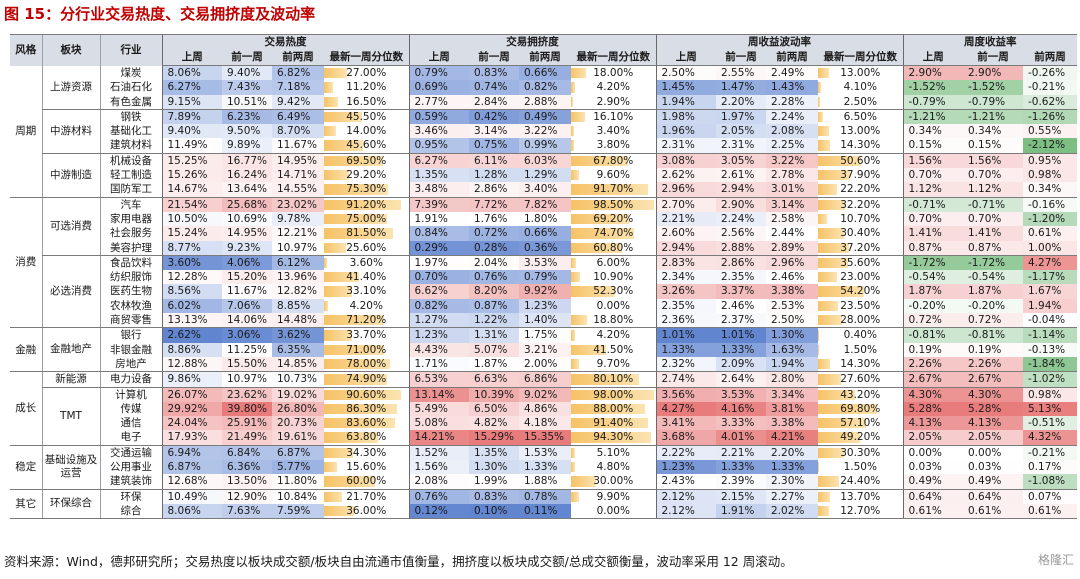  I want to click on value-cell: 1.87%, so click(494, 364).